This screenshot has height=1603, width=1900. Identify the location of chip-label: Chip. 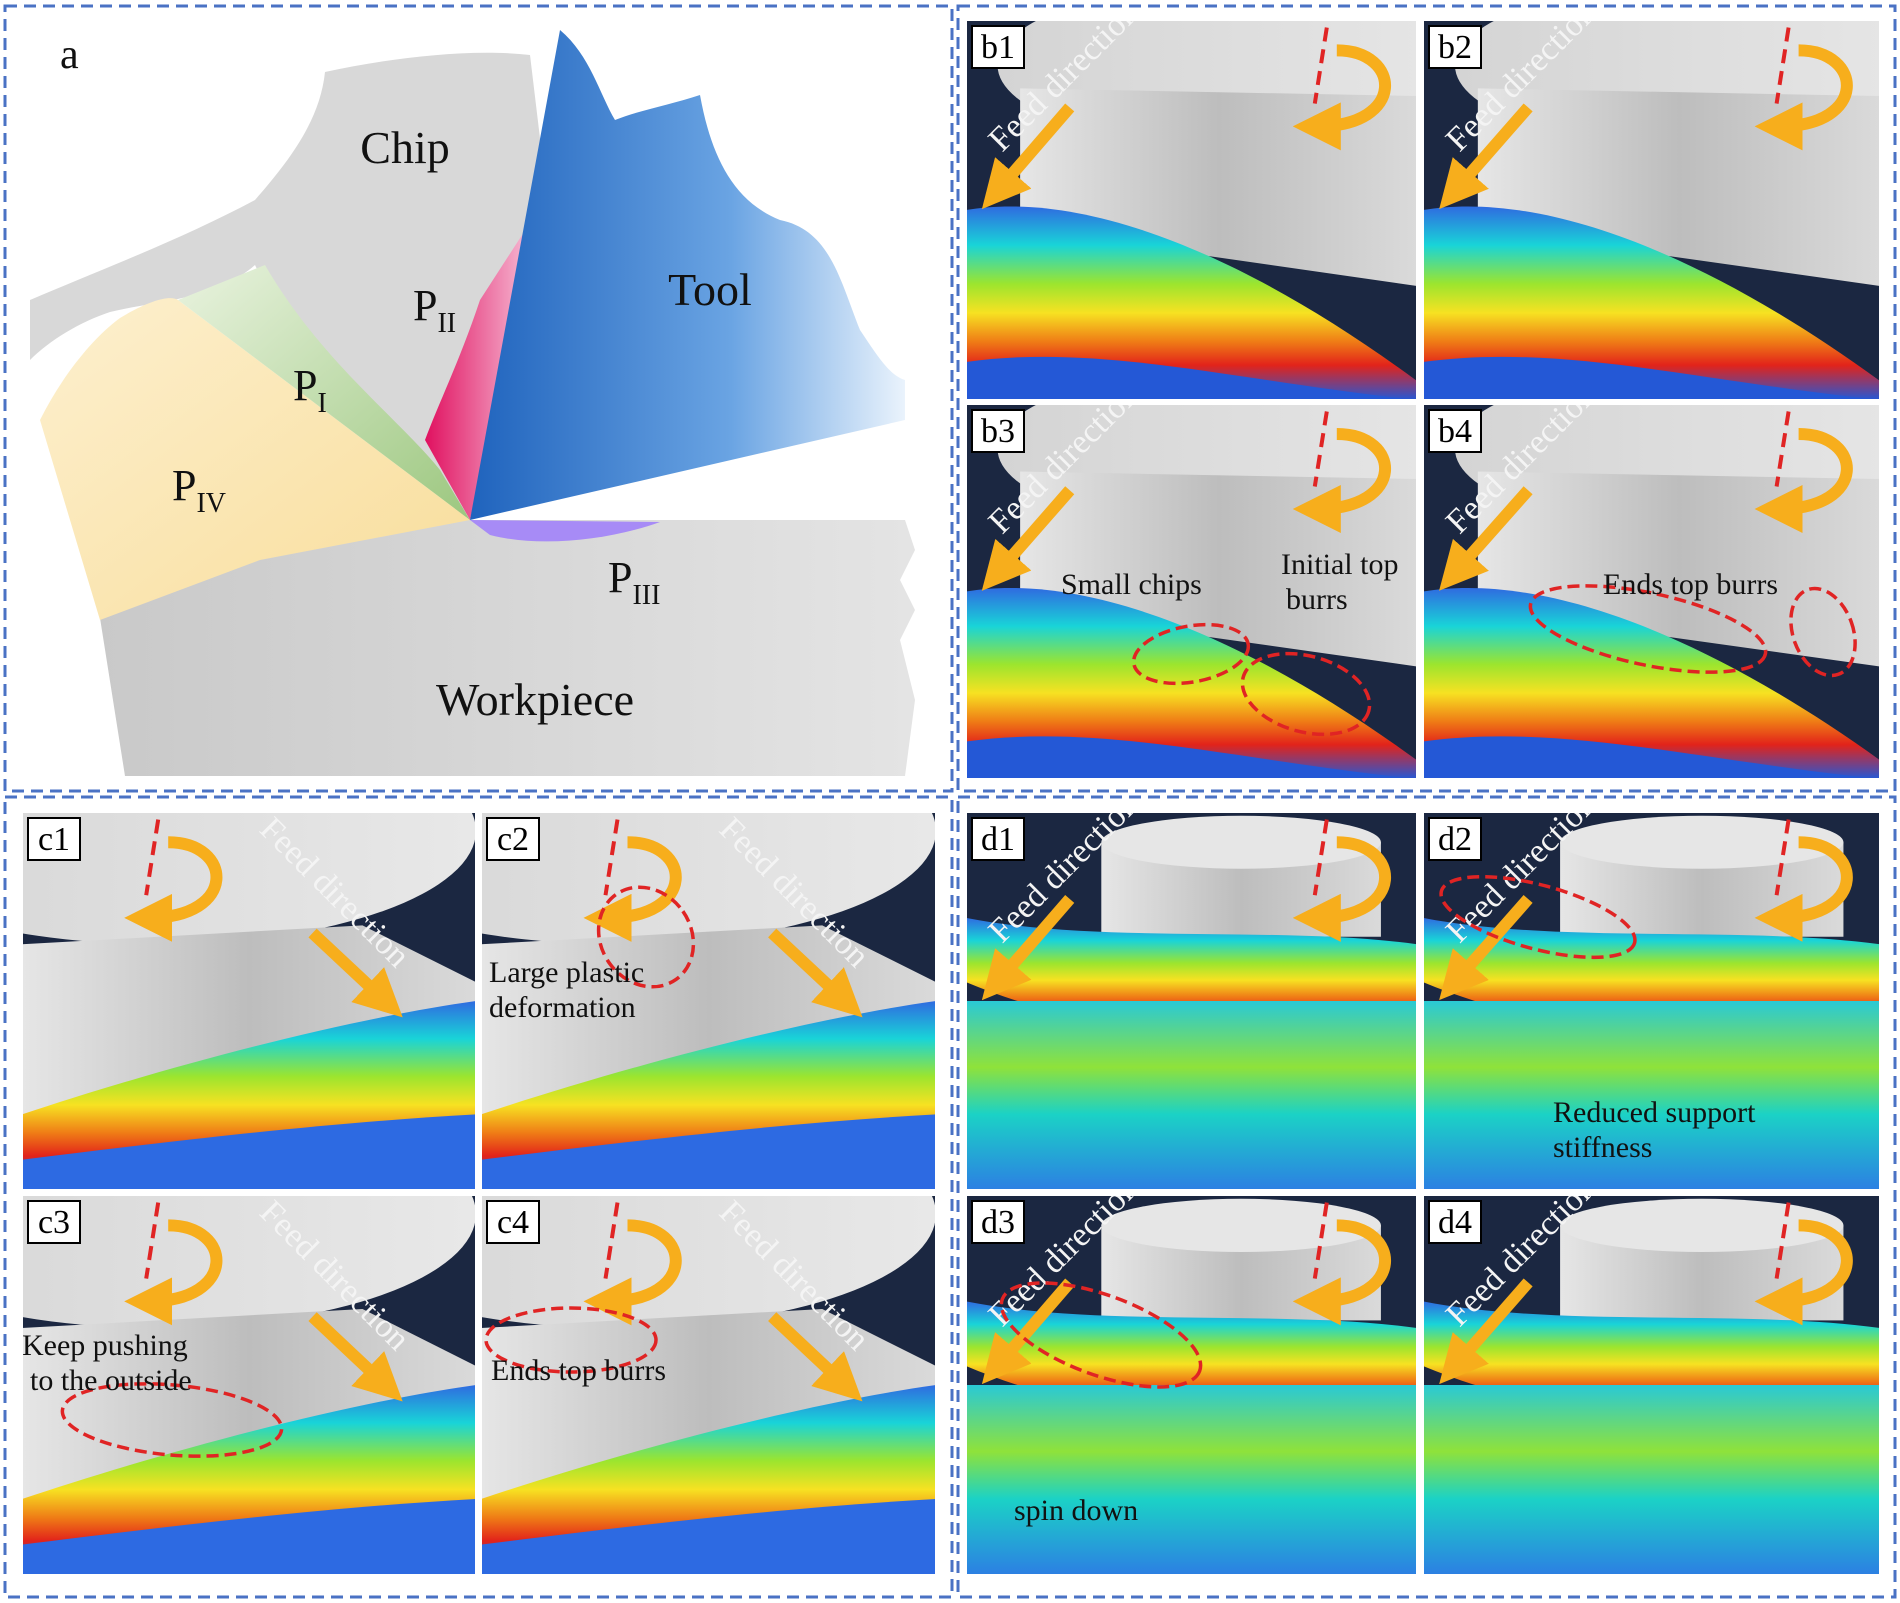
(404, 147).